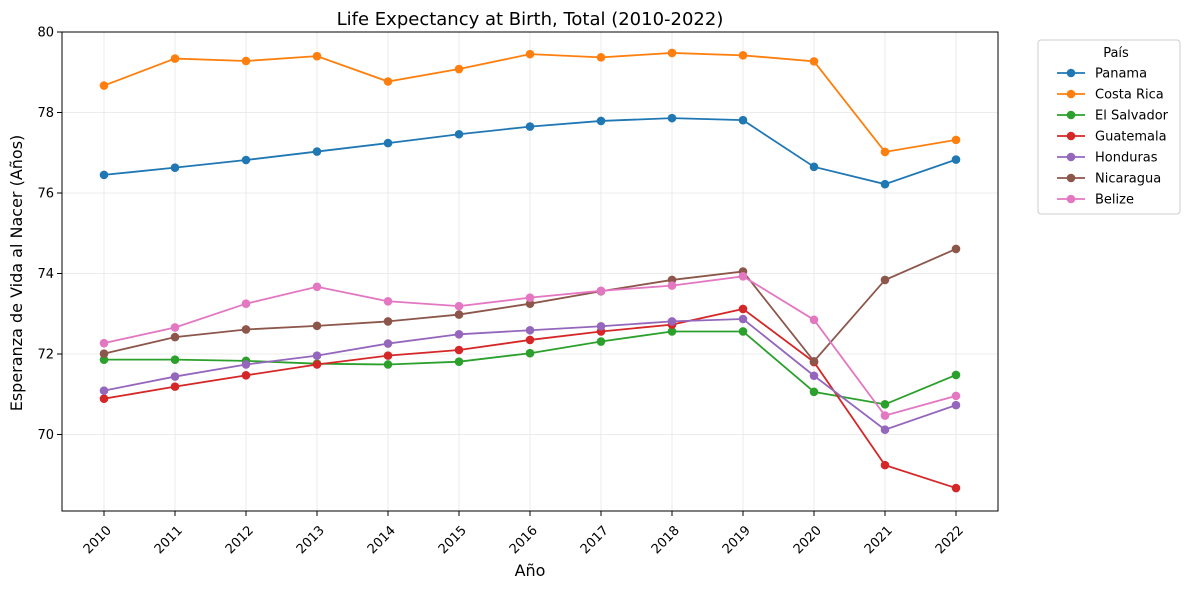  What do you see at coordinates (879, 540) in the screenshot?
I see `x-tick-label: 2021` at bounding box center [879, 540].